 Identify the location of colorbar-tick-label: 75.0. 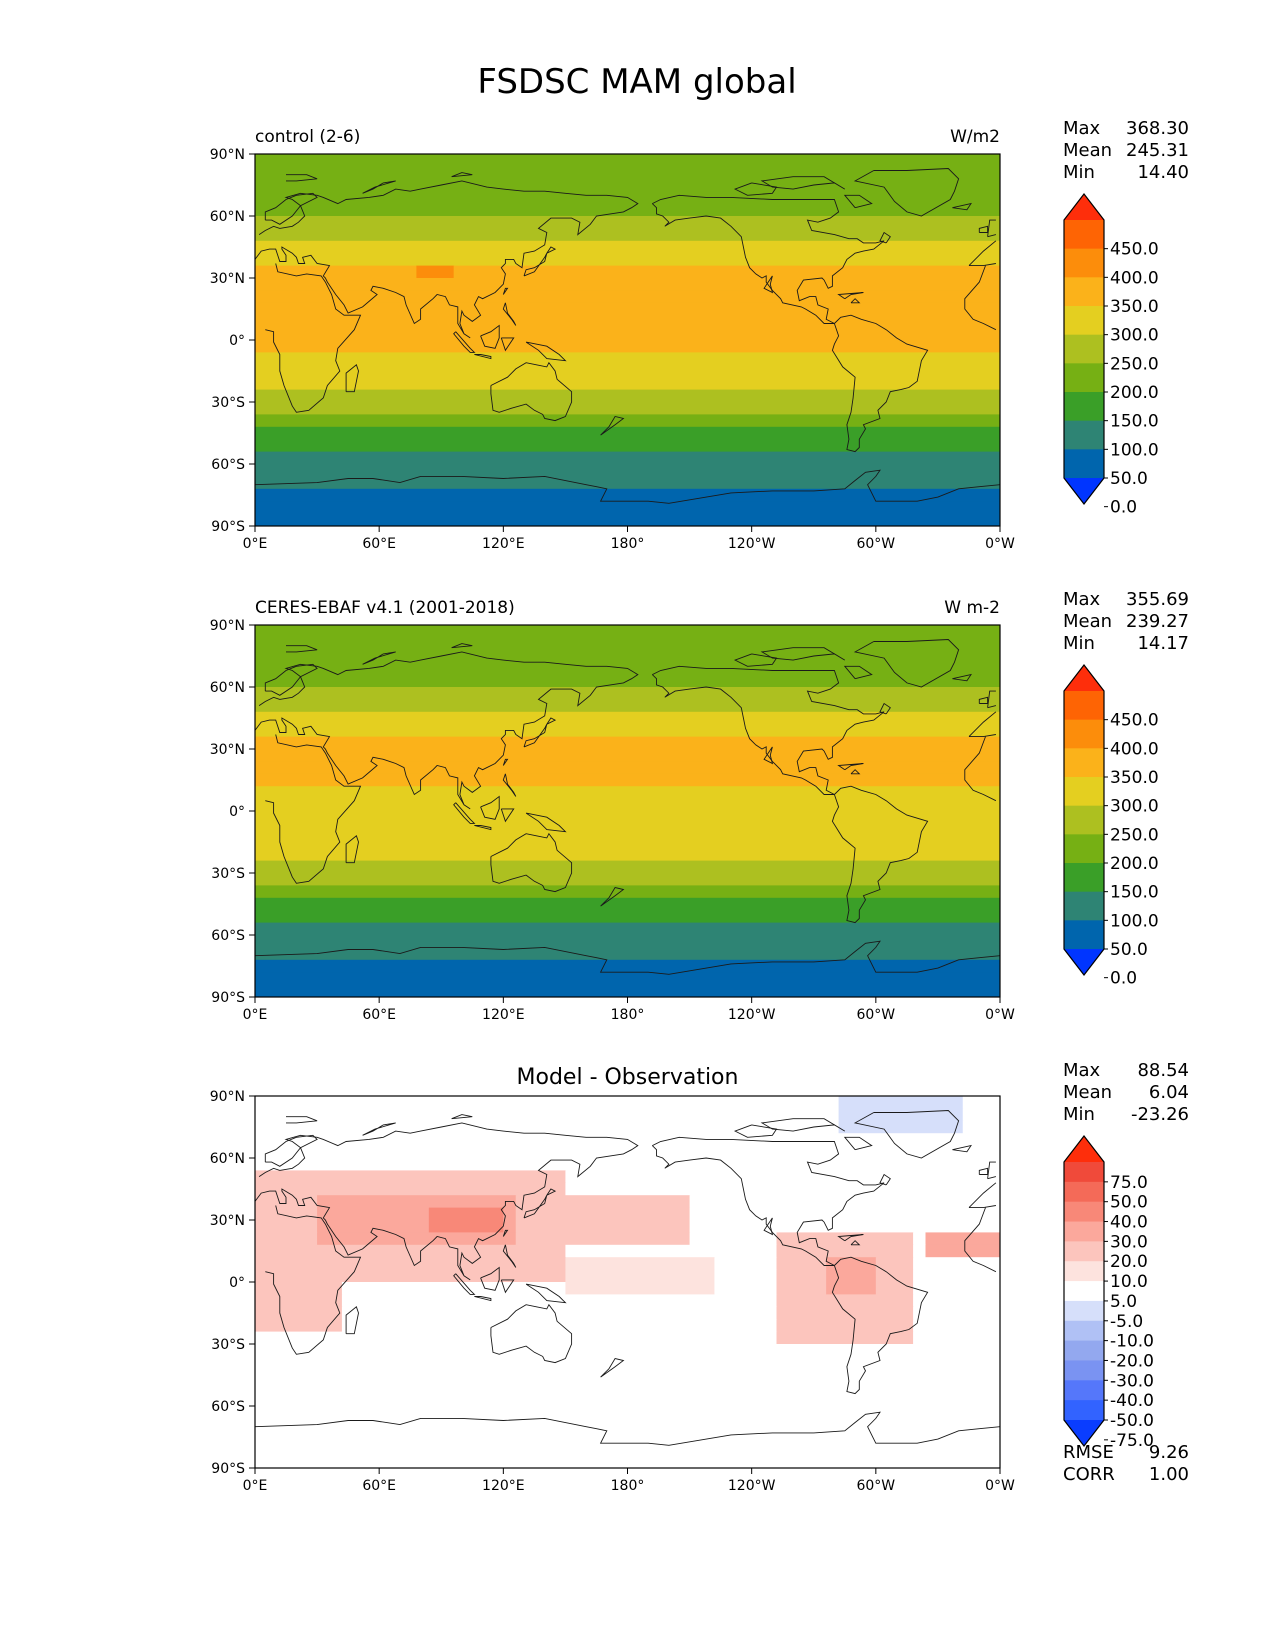
(1129, 1183).